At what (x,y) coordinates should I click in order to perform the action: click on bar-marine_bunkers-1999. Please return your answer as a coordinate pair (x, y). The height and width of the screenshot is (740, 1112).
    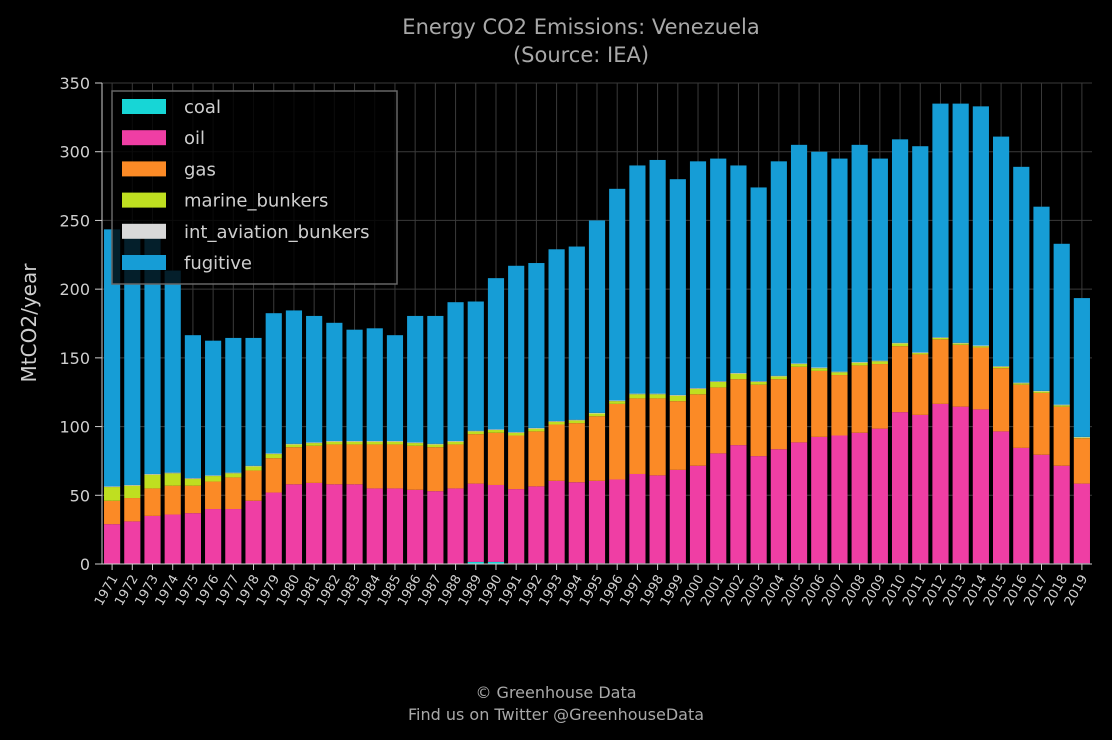
    Looking at the image, I should click on (677, 398).